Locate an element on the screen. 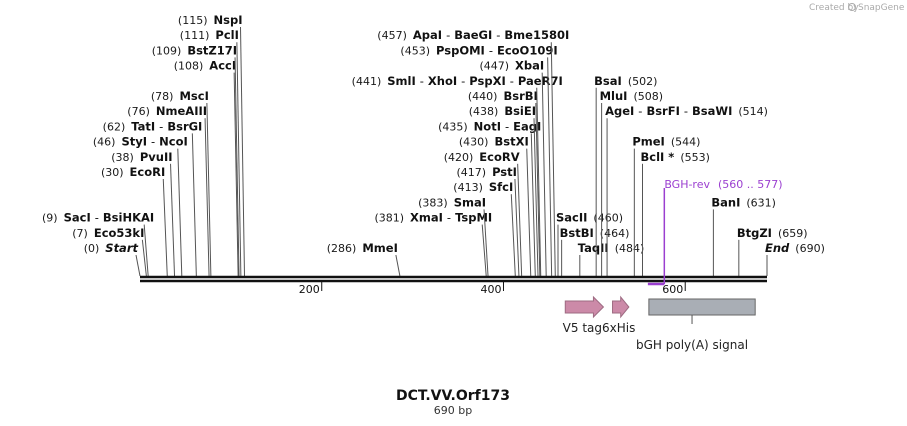 This screenshot has width=907, height=426. site-label: (115) NspI is located at coordinates (210, 20).